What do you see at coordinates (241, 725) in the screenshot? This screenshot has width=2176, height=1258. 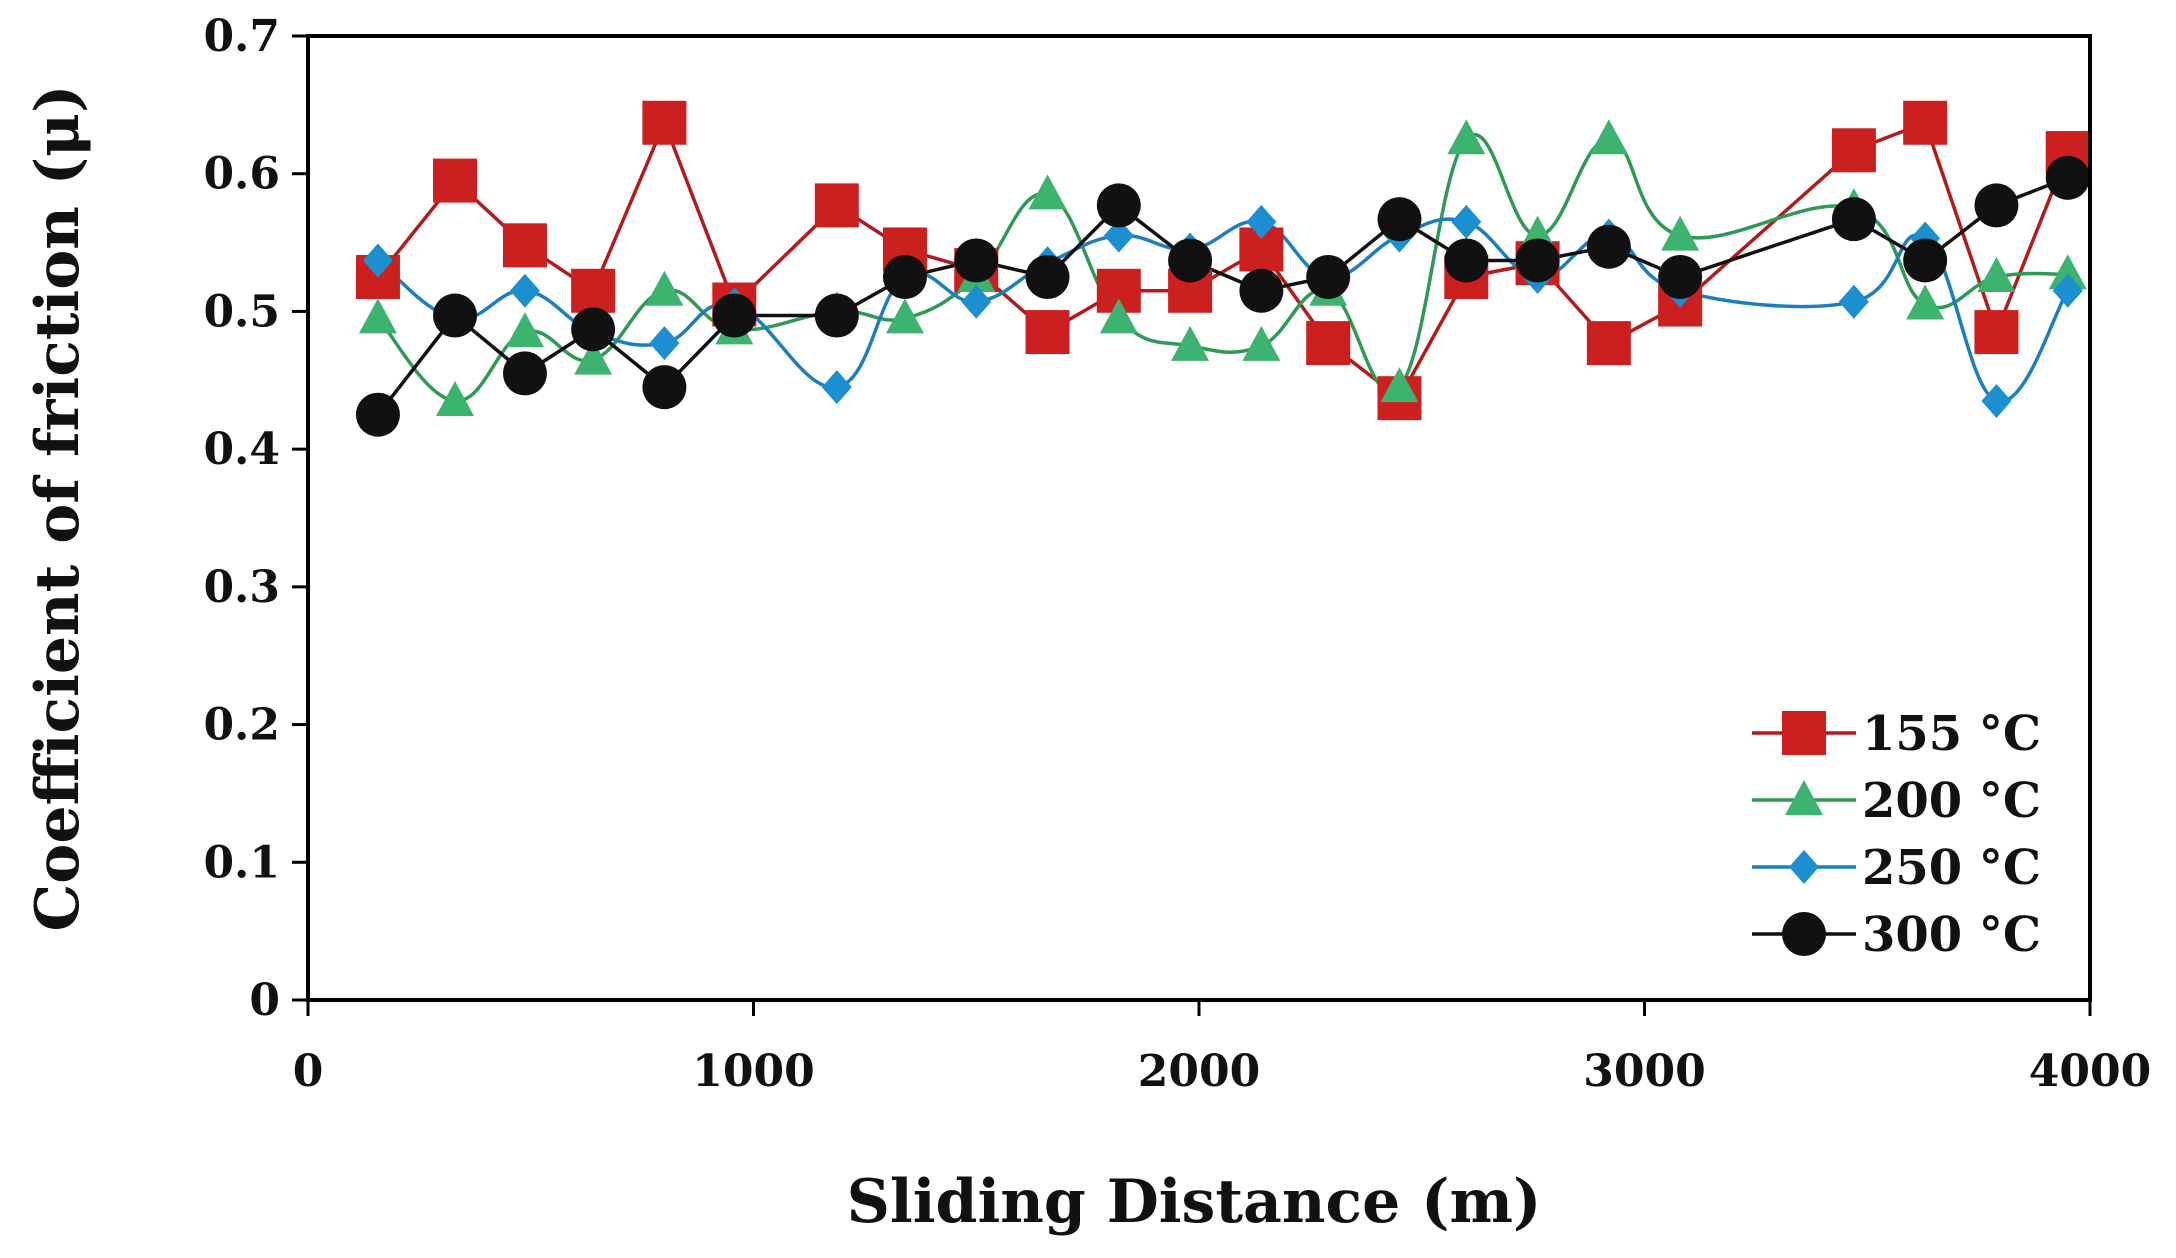 I see `y-tick-label: 0.2` at bounding box center [241, 725].